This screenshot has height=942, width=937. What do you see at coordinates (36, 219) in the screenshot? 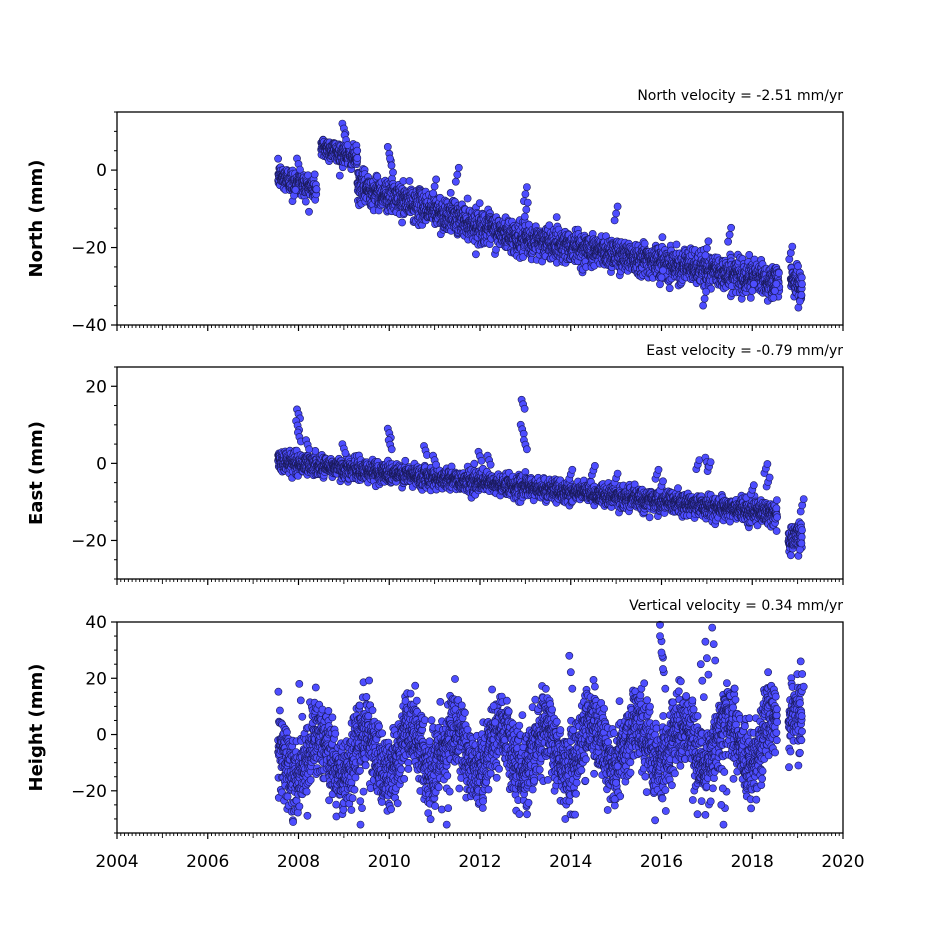
I see `y-axis-label: North (mm)` at bounding box center [36, 219].